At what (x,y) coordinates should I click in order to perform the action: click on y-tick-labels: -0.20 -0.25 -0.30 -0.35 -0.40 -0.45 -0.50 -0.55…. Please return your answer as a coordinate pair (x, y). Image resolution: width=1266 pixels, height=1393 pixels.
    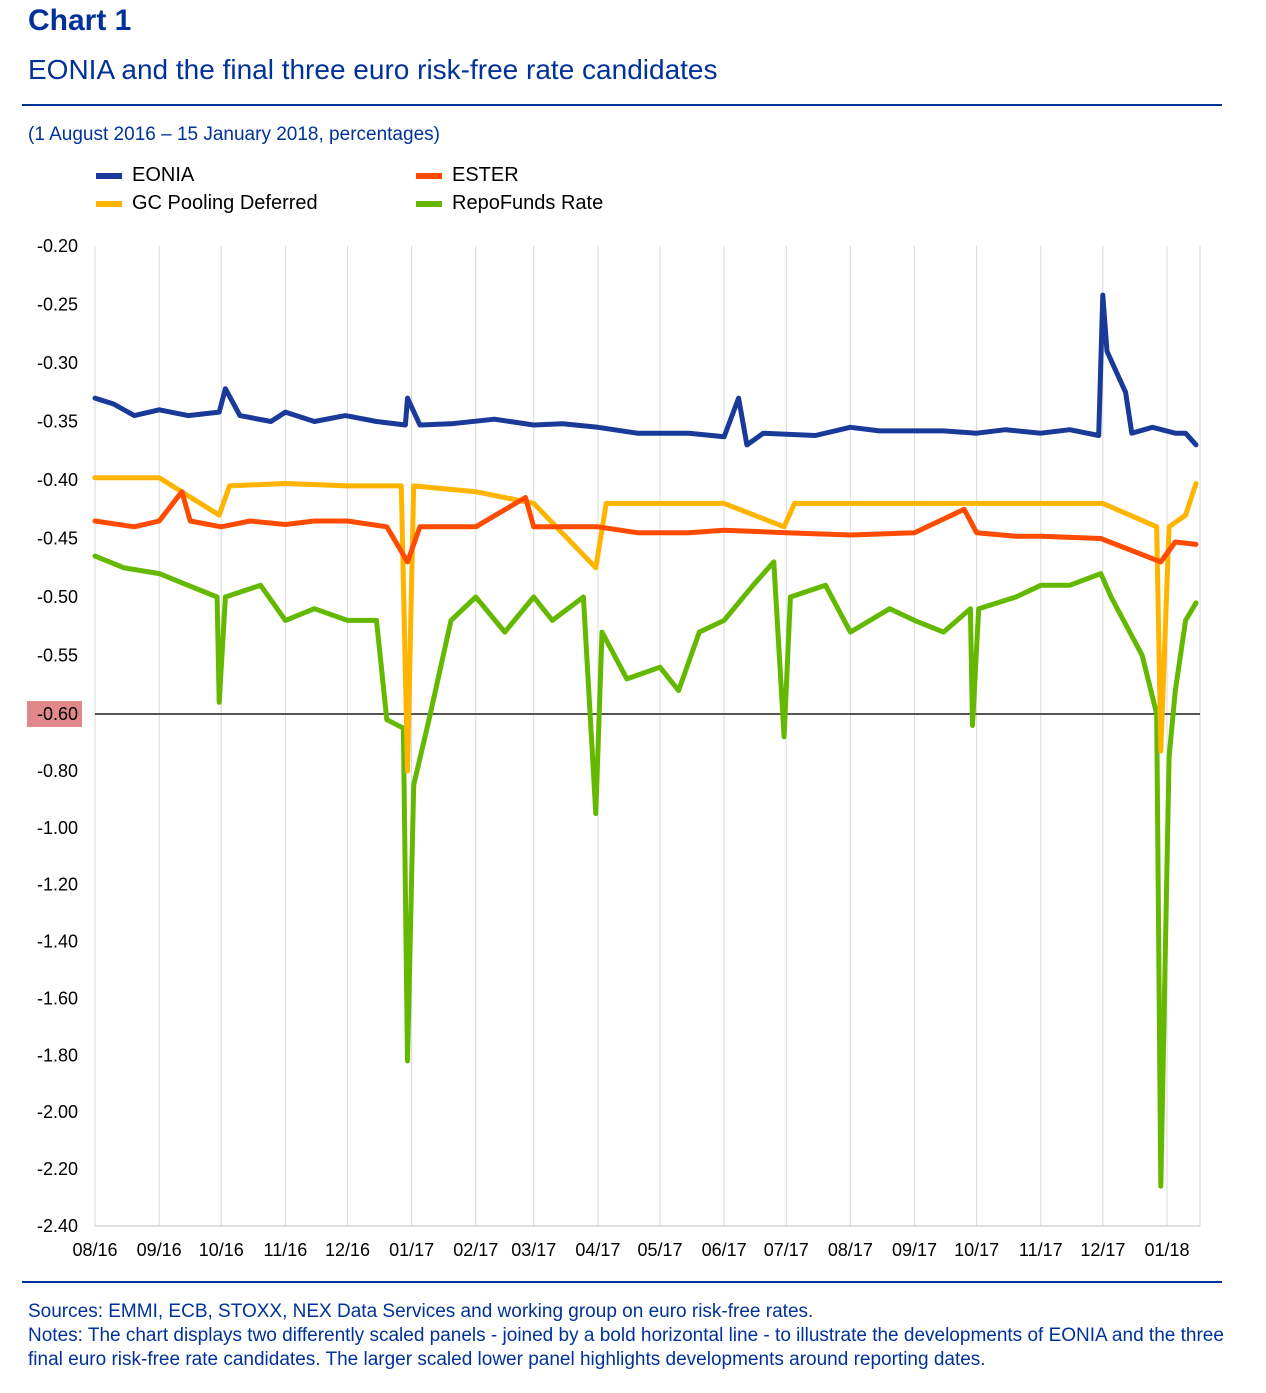
    Looking at the image, I should click on (54, 736).